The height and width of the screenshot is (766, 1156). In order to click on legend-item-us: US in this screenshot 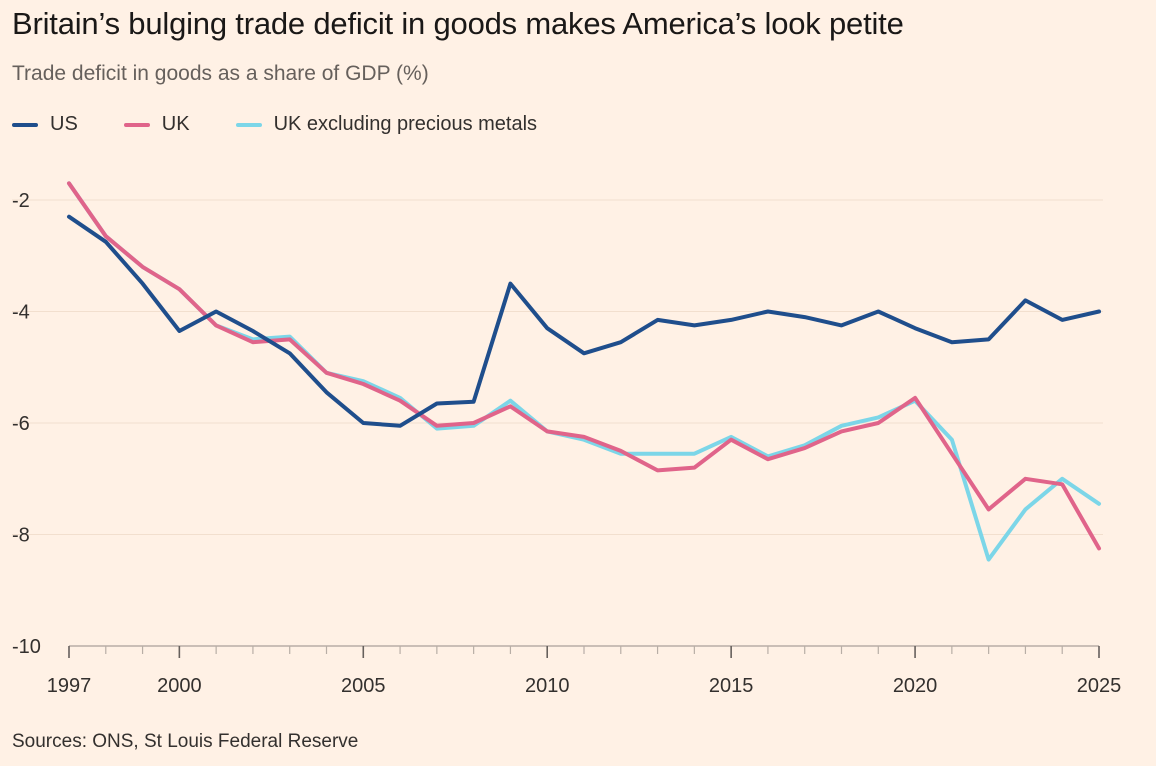, I will do `click(45, 124)`.